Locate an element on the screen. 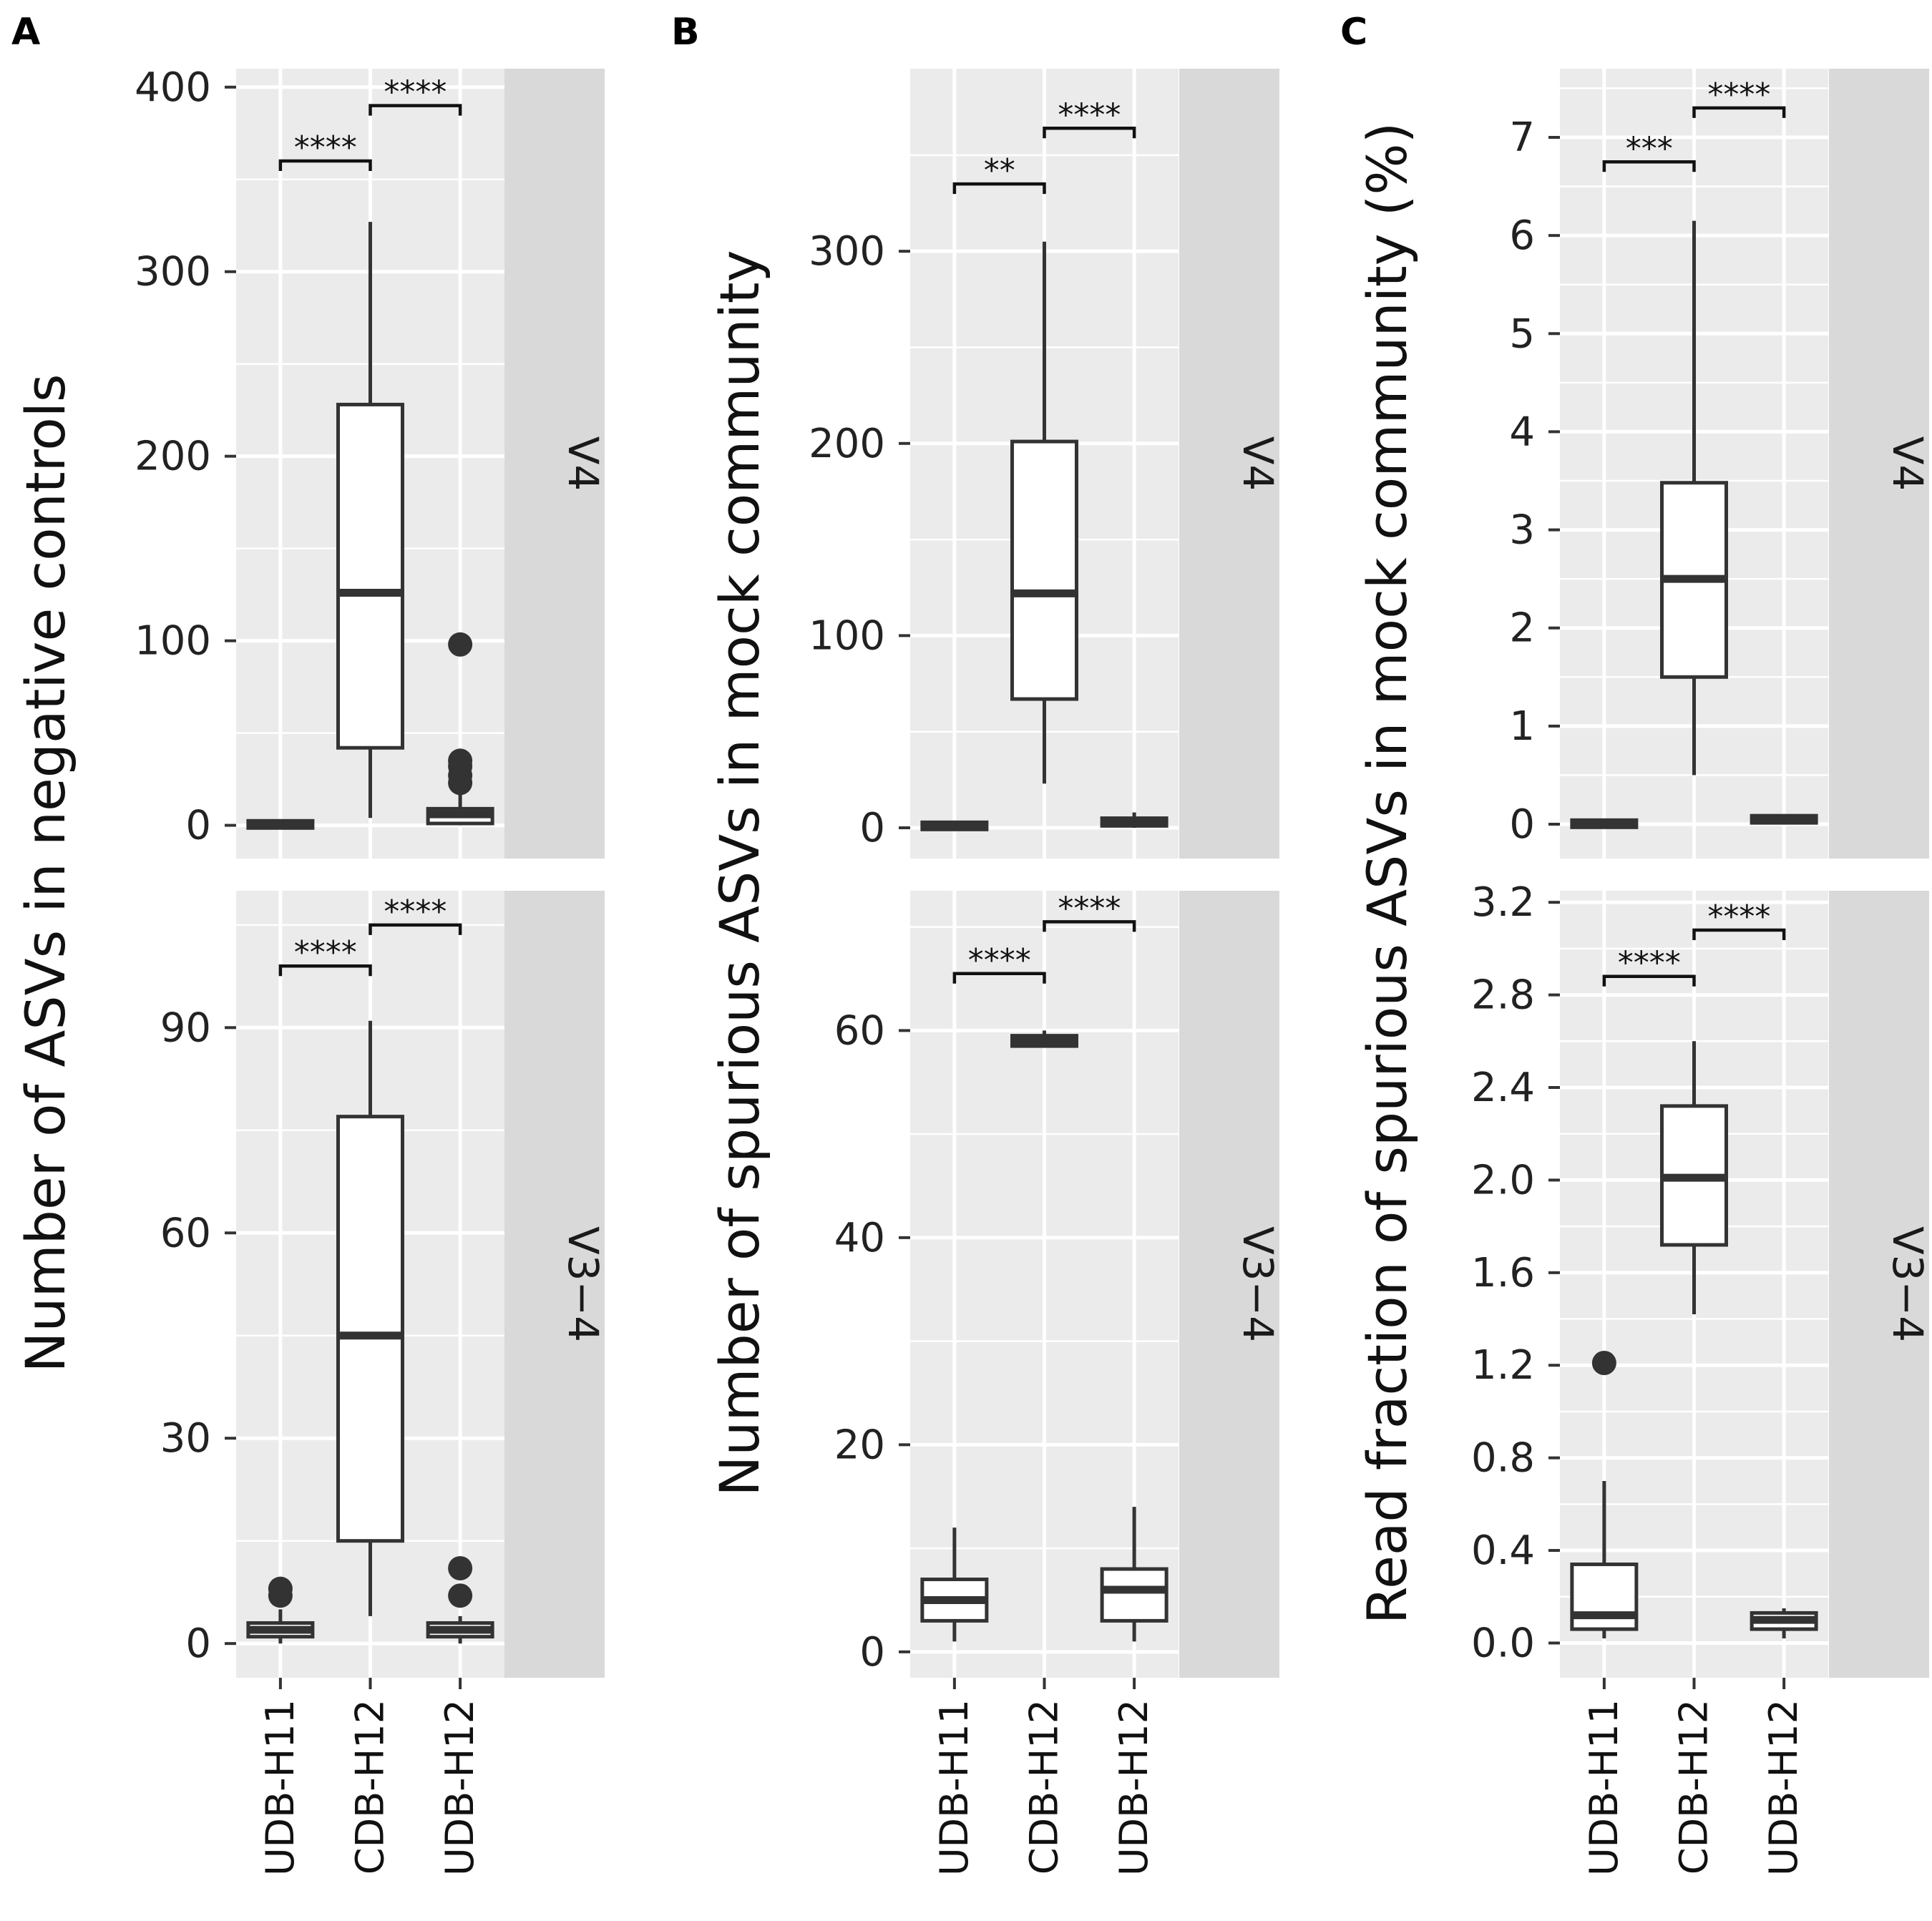  y-tick-label: 300 is located at coordinates (847, 251).